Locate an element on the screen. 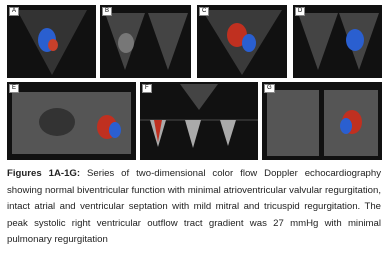 Image resolution: width=388 pixels, height=264 pixels. panel-label: B is located at coordinates (107, 11).